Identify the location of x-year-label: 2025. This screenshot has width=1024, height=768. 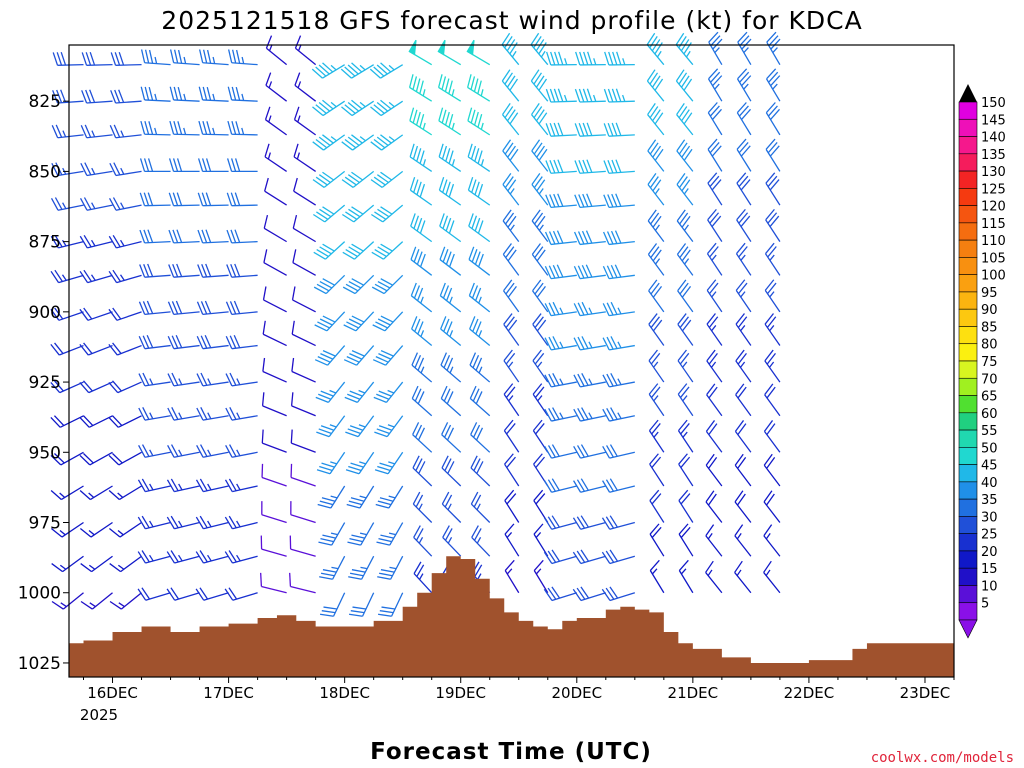
(99, 715).